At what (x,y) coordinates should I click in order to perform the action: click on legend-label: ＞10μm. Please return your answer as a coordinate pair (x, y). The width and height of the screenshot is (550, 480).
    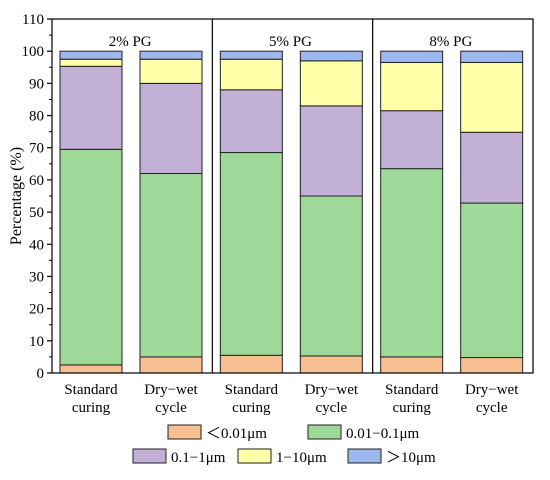
    Looking at the image, I should click on (411, 458).